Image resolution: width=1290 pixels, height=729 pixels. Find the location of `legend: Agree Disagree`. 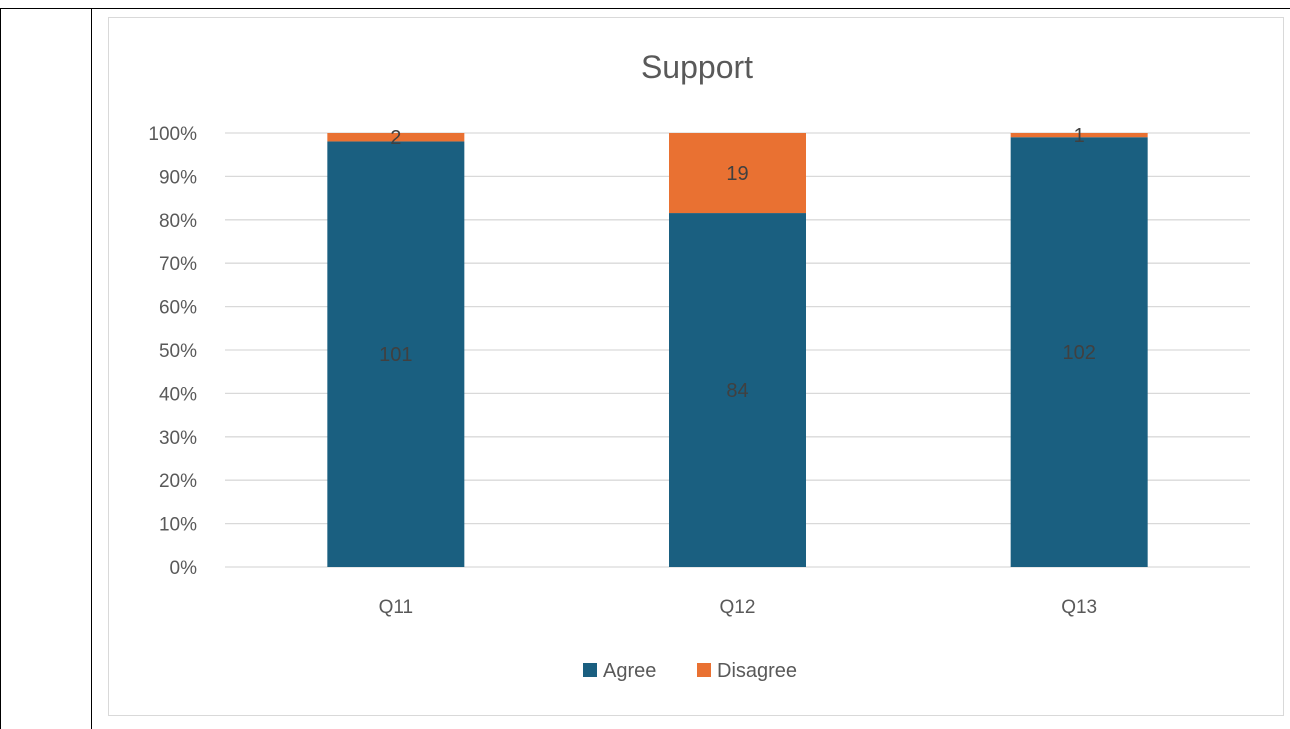

legend: Agree Disagree is located at coordinates (690, 671).